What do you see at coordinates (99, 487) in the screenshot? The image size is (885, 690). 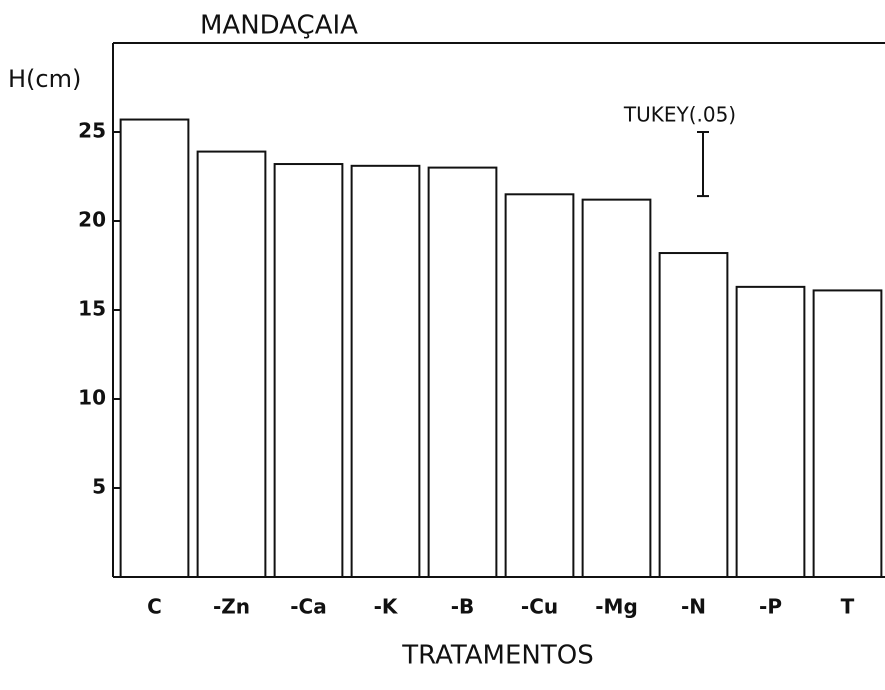 I see `y-tick-label: 5` at bounding box center [99, 487].